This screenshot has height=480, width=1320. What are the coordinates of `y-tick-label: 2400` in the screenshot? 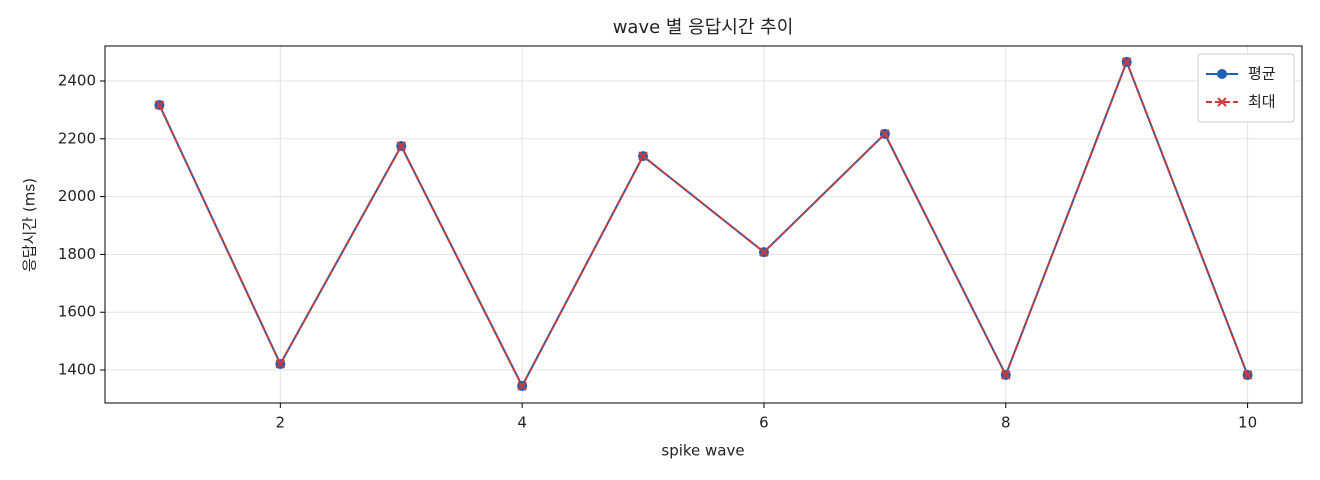 It's located at (77, 80).